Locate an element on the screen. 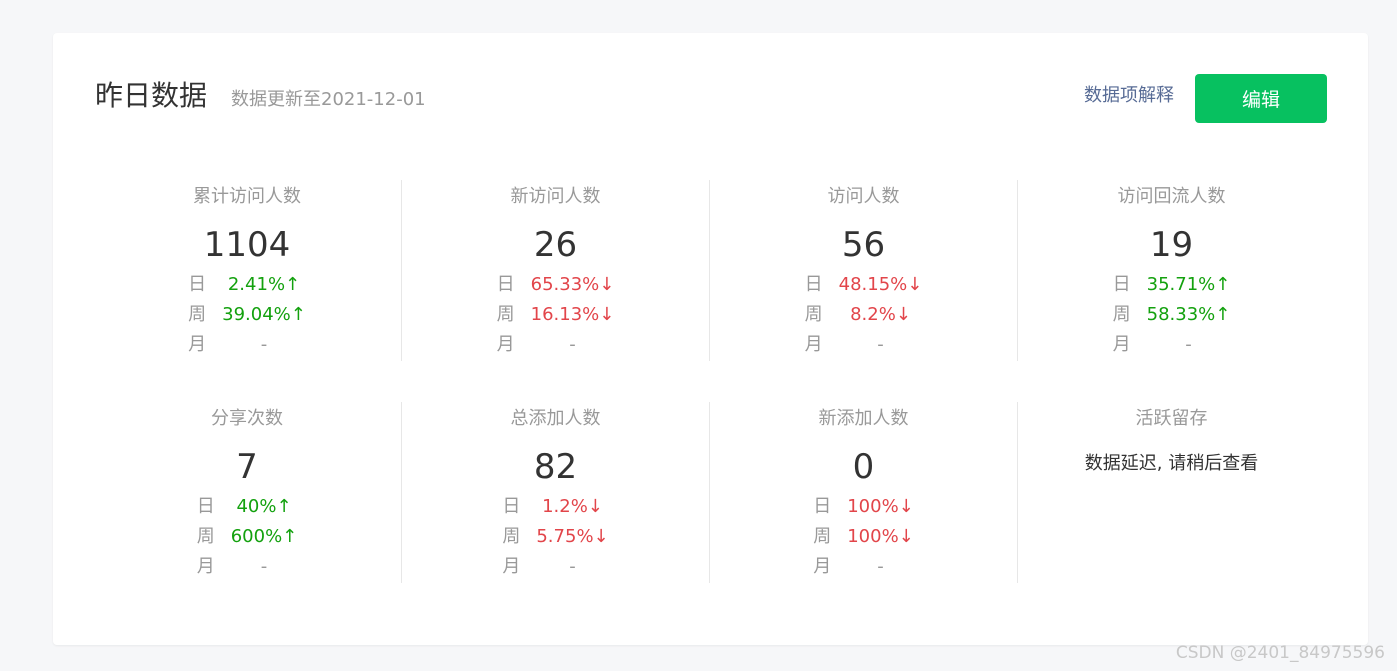 This screenshot has width=1397, height=671. metric-label: 新访问人数 is located at coordinates (555, 196).